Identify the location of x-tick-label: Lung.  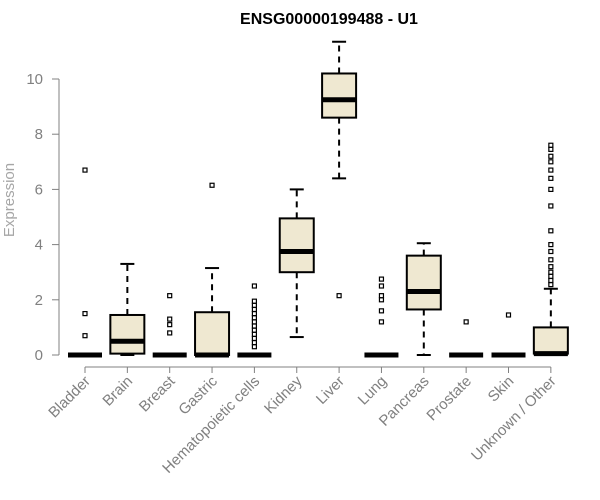
(373, 391).